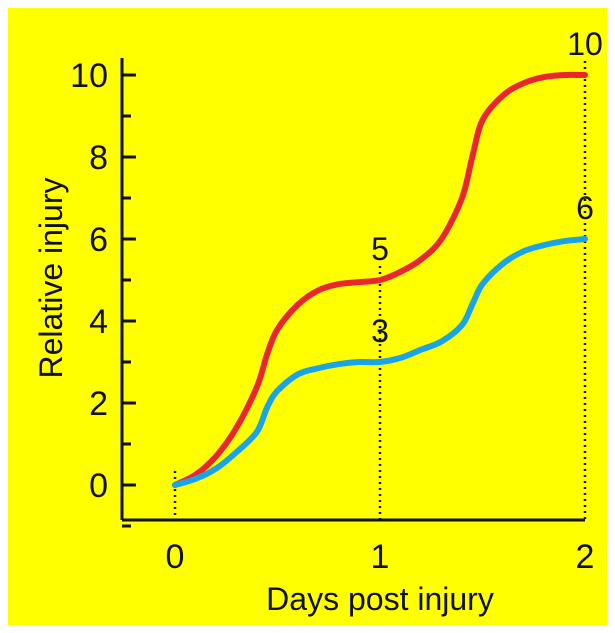 The image size is (615, 633). Describe the element at coordinates (380, 599) in the screenshot. I see `x-axis-title: Days post injury` at that location.